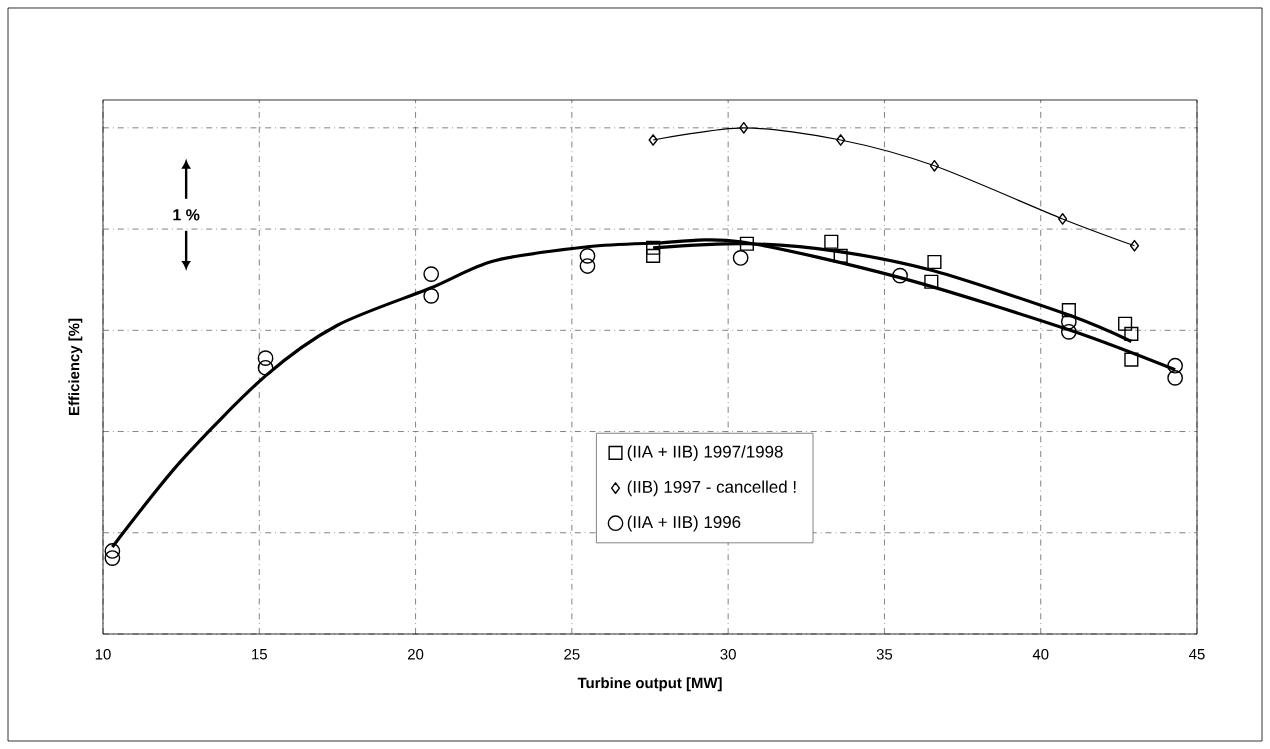 This screenshot has width=1270, height=749. I want to click on x-tick-label: 30, so click(728, 654).